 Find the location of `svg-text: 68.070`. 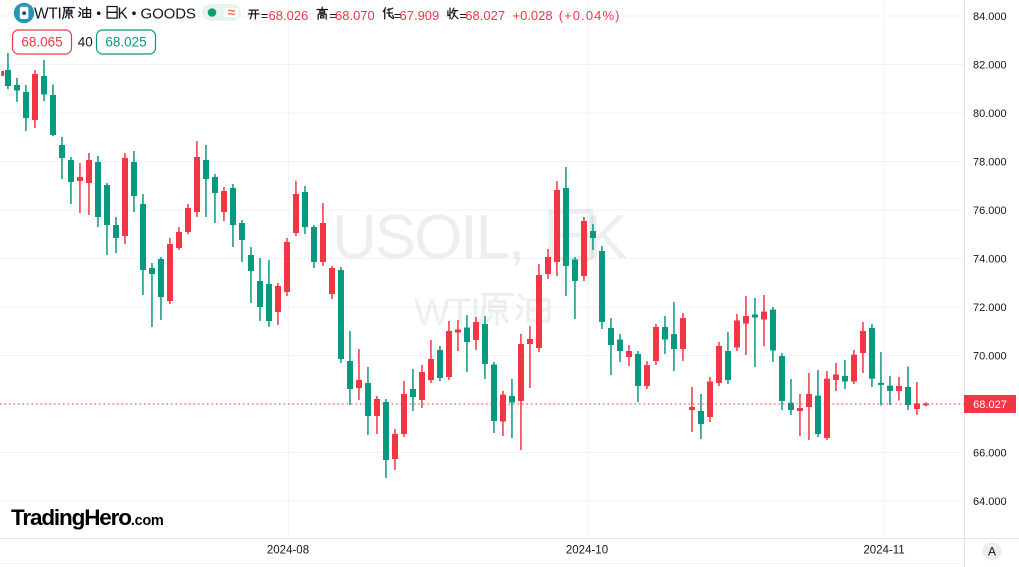

svg-text: 68.070 is located at coordinates (355, 15).